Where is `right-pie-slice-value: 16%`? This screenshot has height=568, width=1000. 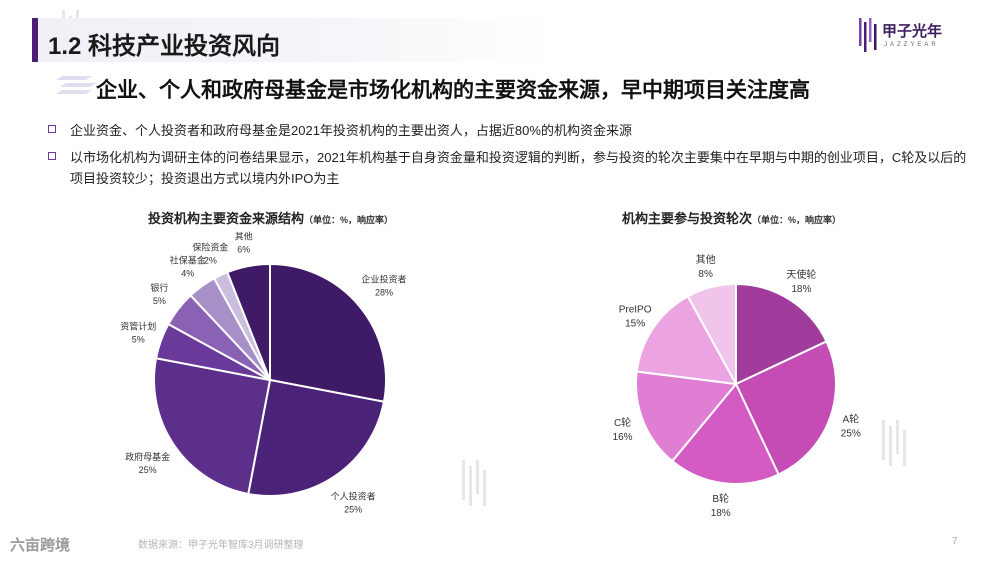
right-pie-slice-value: 16% is located at coordinates (623, 437).